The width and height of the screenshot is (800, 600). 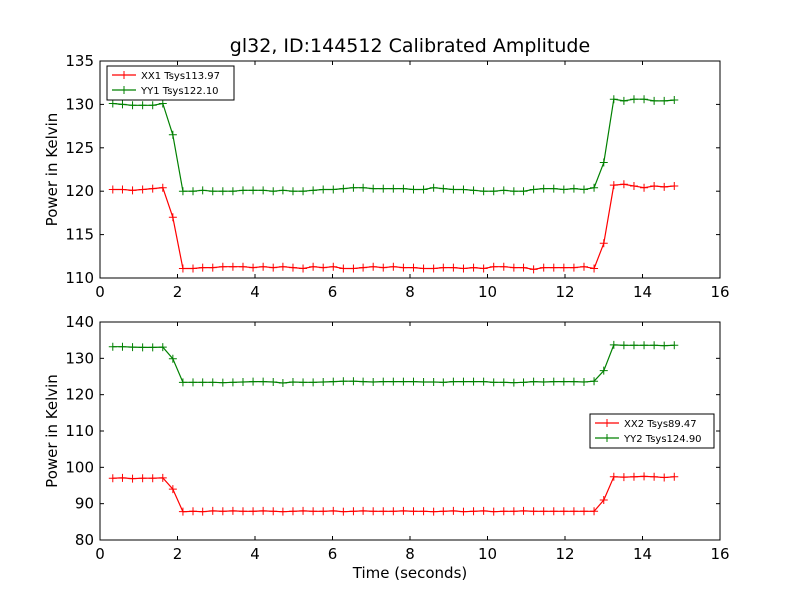 What do you see at coordinates (662, 439) in the screenshot?
I see `legend-label: YY2 Tsys124.90` at bounding box center [662, 439].